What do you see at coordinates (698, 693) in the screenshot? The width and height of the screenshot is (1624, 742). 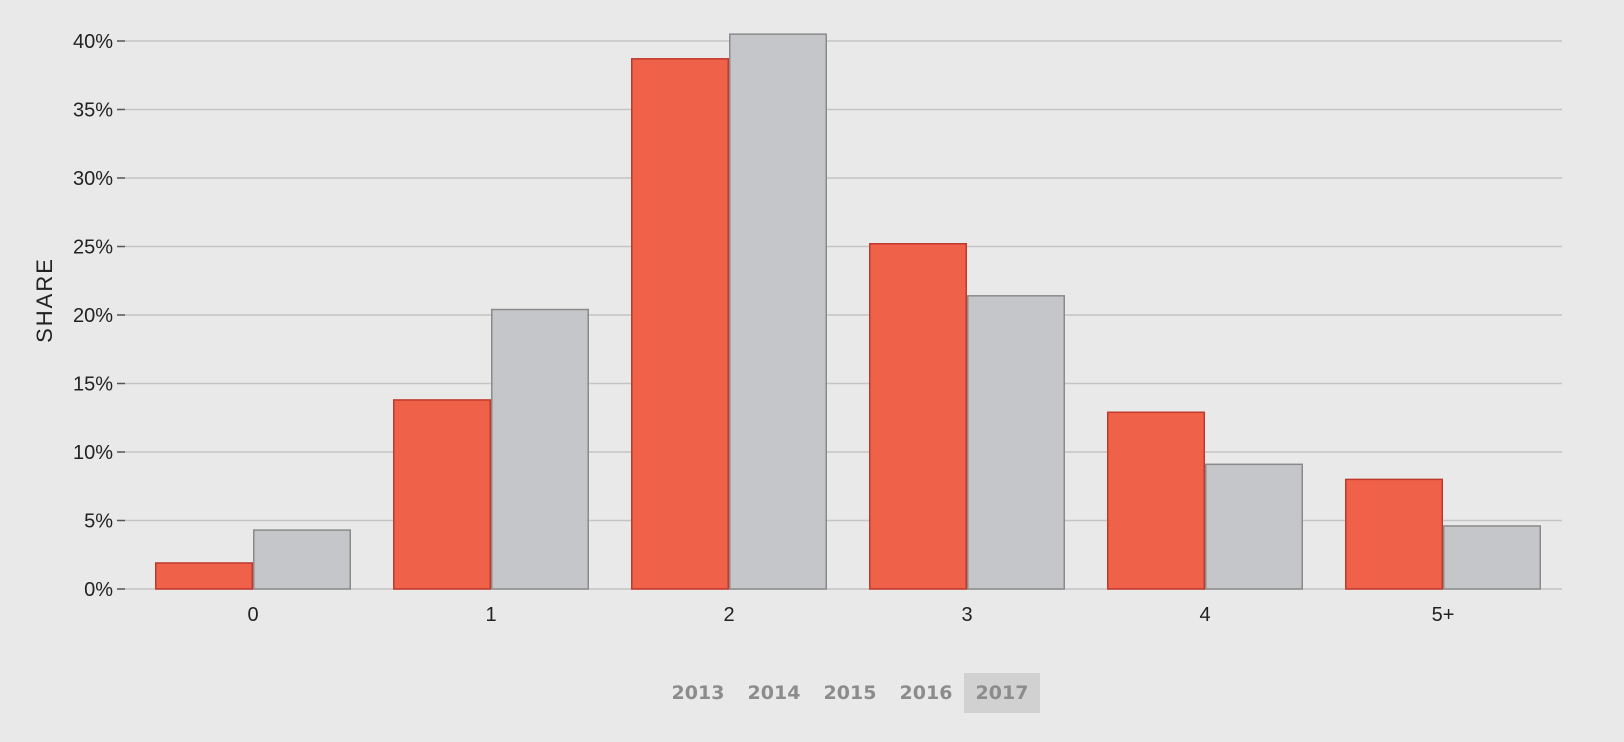 I see `year-tab-2013: 2013` at bounding box center [698, 693].